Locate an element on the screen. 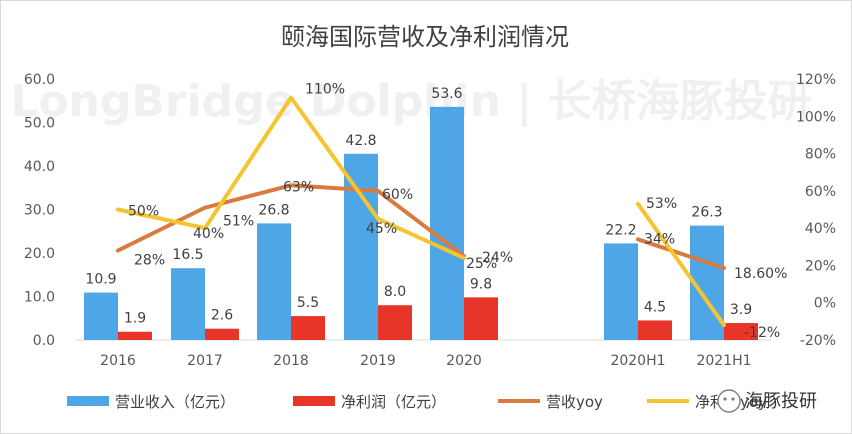 Image resolution: width=852 pixels, height=434 pixels. revenue-yoy-label: 51% is located at coordinates (238, 222).